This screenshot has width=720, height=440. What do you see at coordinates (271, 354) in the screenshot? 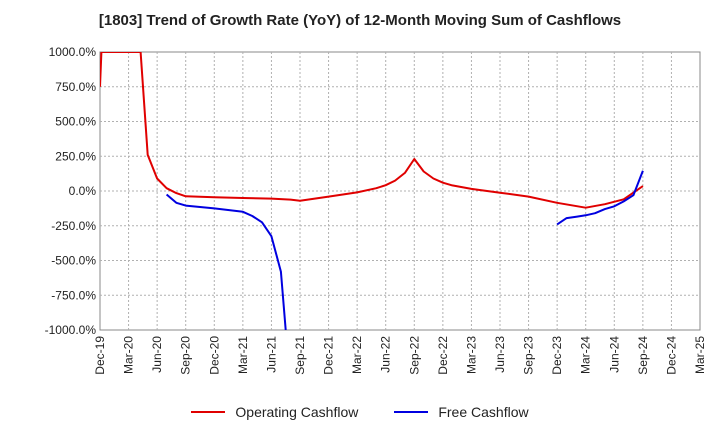
I see `x-tick-label: Jun-21` at bounding box center [271, 354].